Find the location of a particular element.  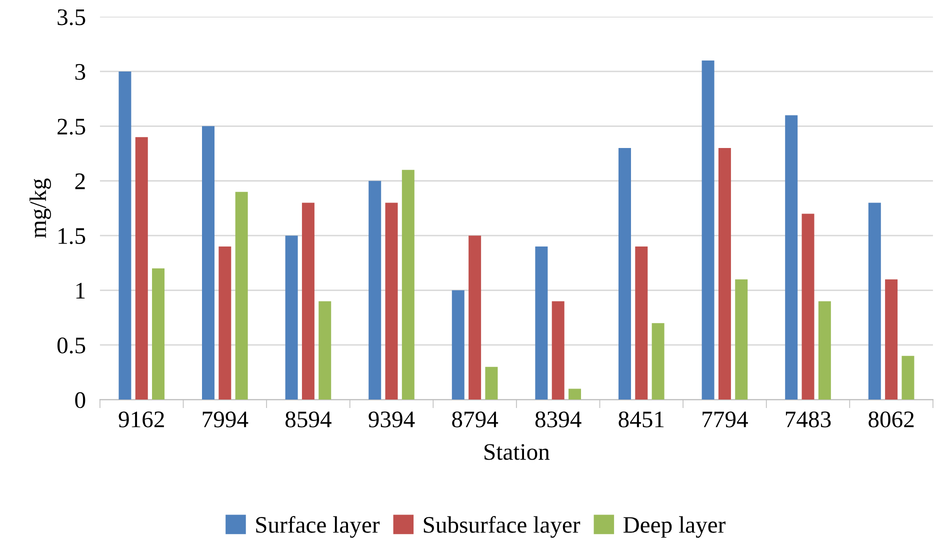

x-tick-label: 9162 is located at coordinates (141, 420).